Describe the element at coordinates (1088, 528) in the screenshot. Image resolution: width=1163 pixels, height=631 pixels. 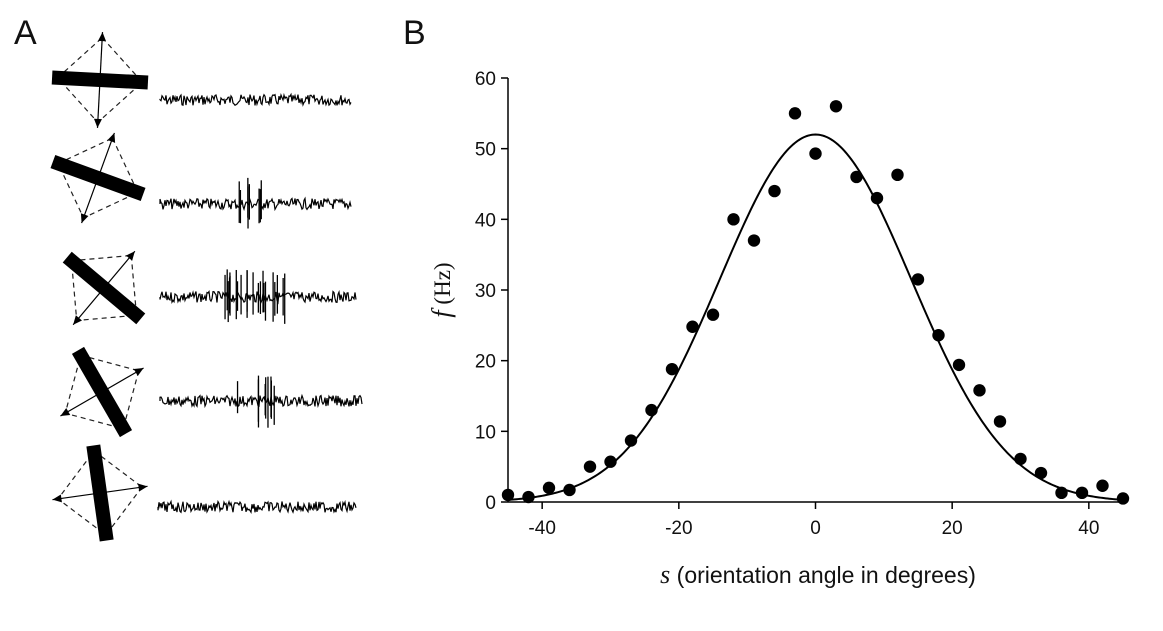
I see `x-tick-label: 40` at that location.